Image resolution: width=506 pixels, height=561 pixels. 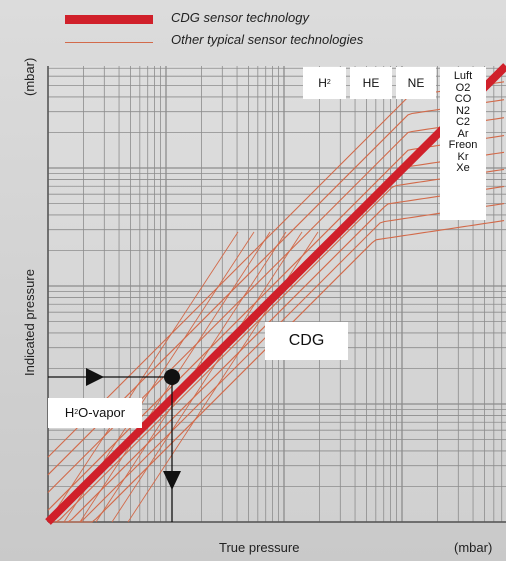 I want to click on legend-cdg-swatch, so click(x=109, y=19).